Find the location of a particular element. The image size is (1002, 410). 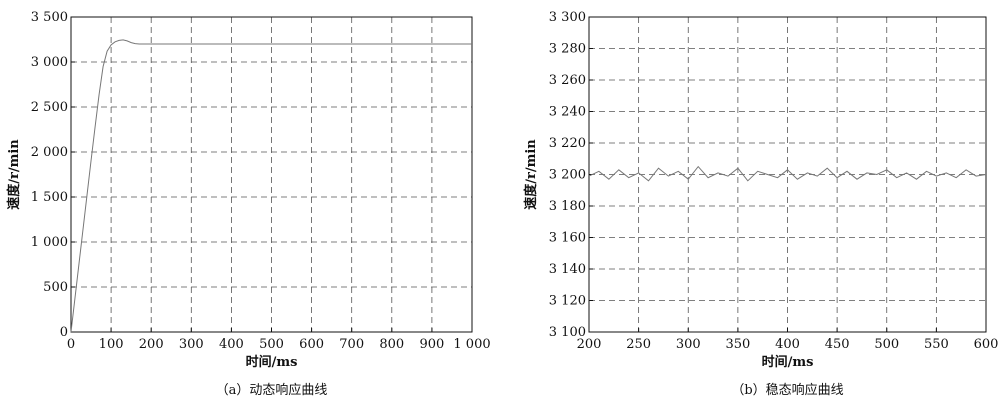

x-tick-label: 900 is located at coordinates (431, 344).